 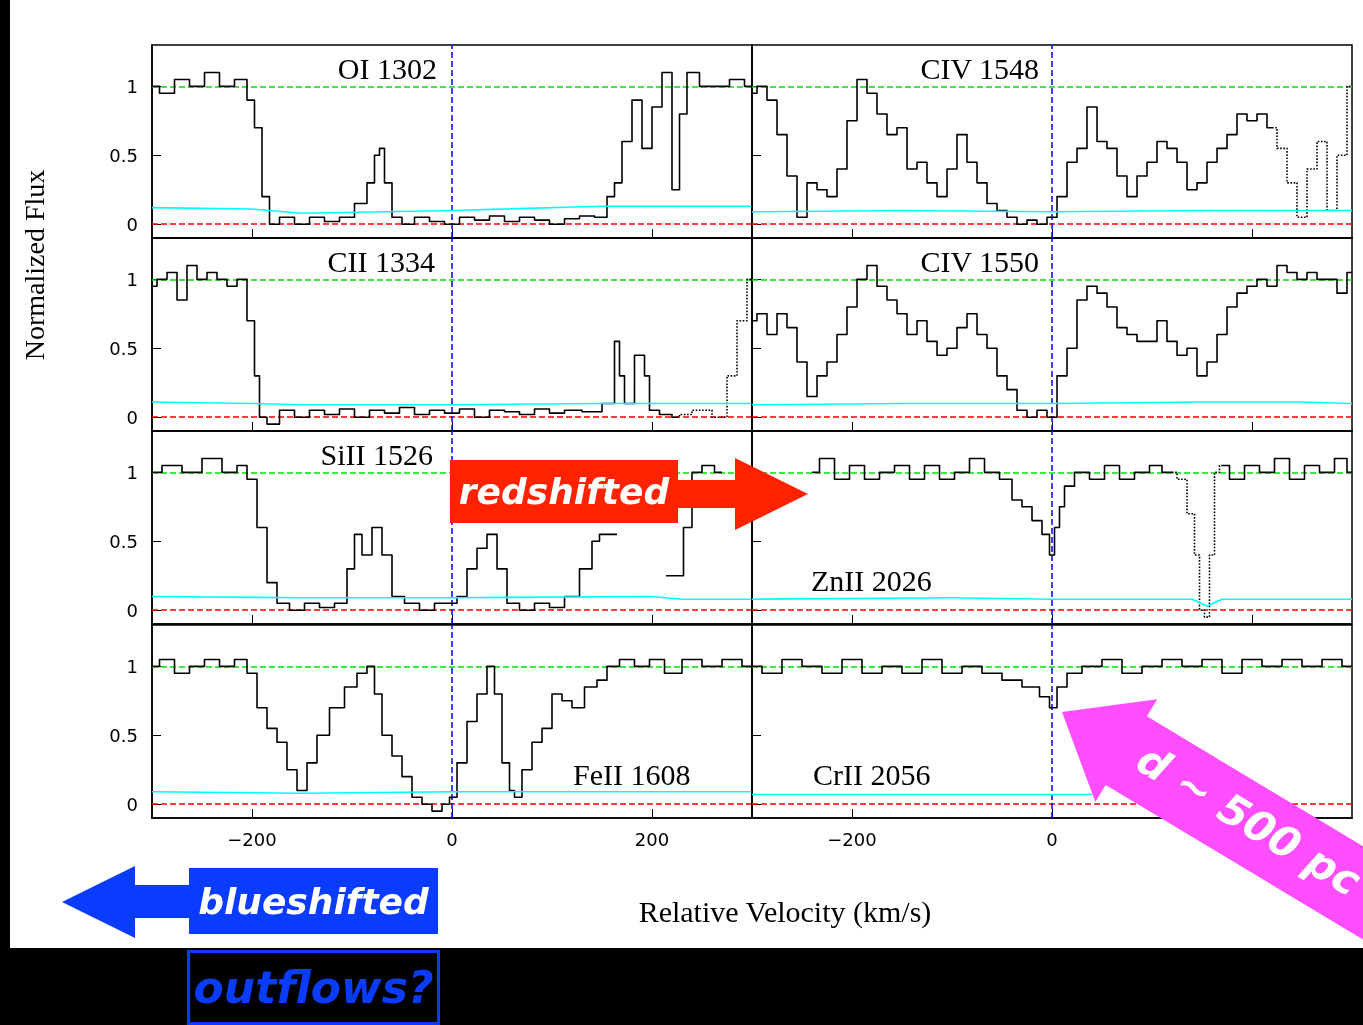 I want to click on text: outflows?, so click(x=313, y=987).